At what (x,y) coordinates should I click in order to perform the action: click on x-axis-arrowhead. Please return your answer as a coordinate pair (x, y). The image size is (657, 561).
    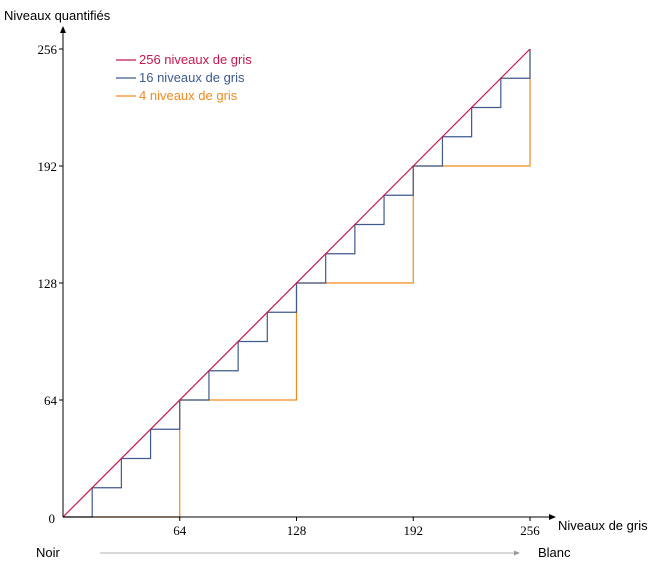
    Looking at the image, I should click on (552, 517).